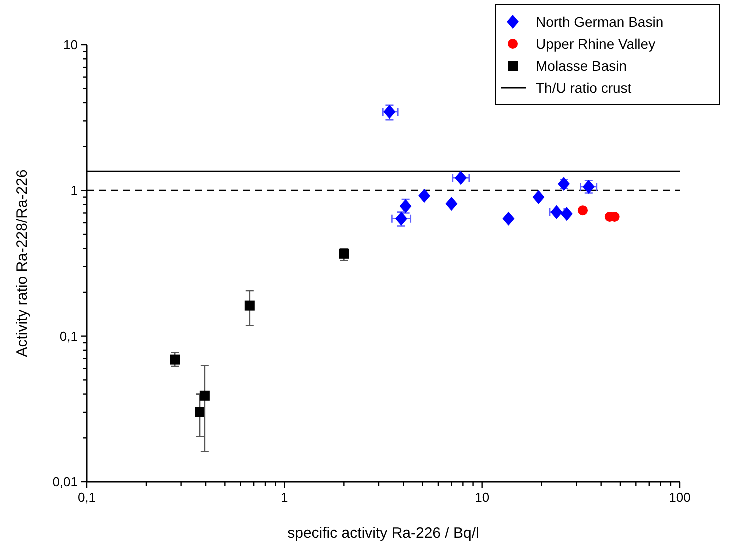 Image resolution: width=729 pixels, height=544 pixels. What do you see at coordinates (680, 497) in the screenshot?
I see `x-tick-label: 100` at bounding box center [680, 497].